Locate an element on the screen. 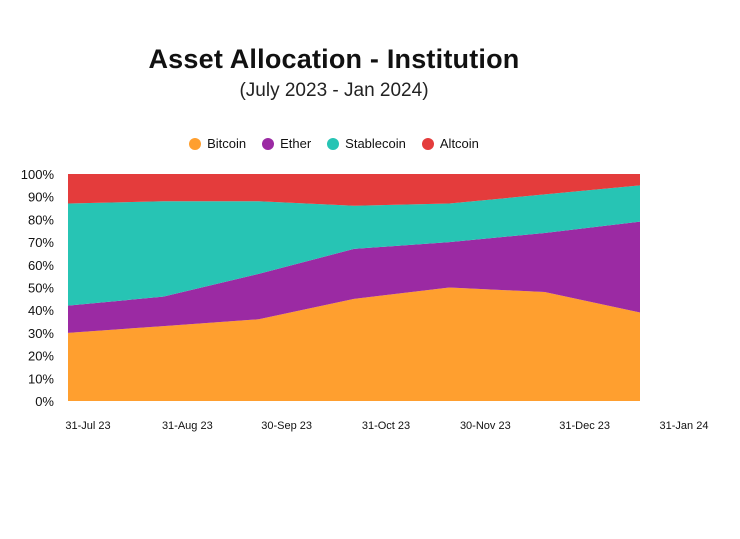 This screenshot has width=740, height=539. legend-label-altcoin: Altcoin is located at coordinates (459, 143).